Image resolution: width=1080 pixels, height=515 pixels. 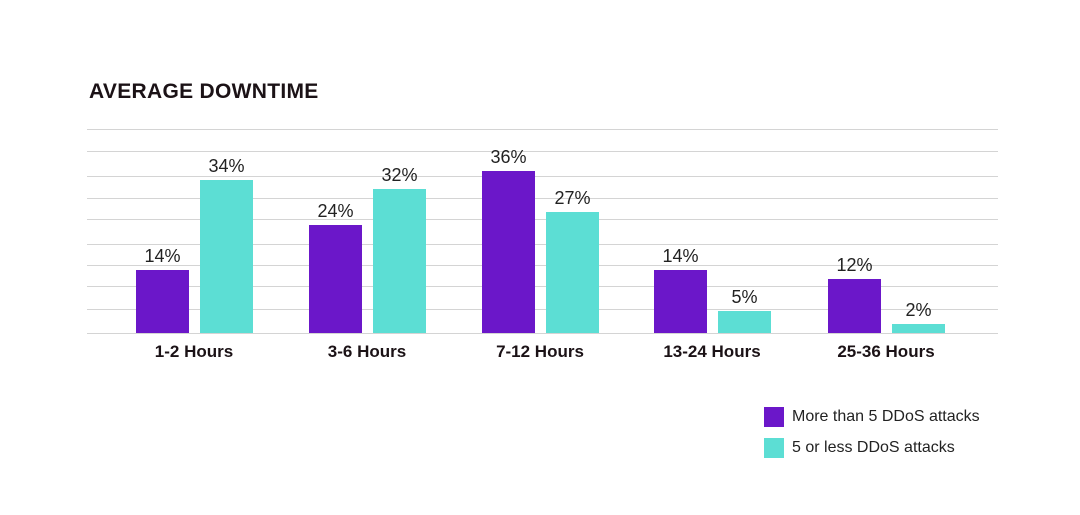 I want to click on legend-item: More than 5 DDoS attacks, so click(x=872, y=416).